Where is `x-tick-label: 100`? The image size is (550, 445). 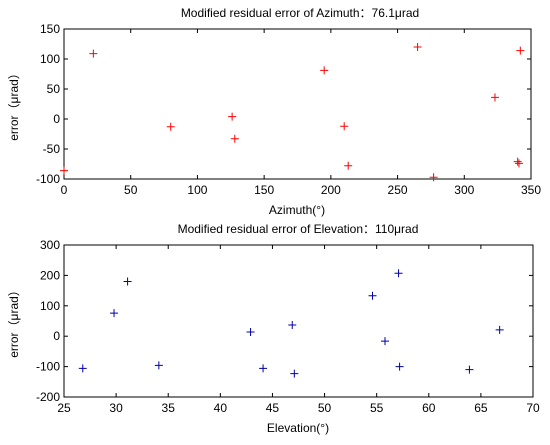 x-tick-label: 100 is located at coordinates (197, 190).